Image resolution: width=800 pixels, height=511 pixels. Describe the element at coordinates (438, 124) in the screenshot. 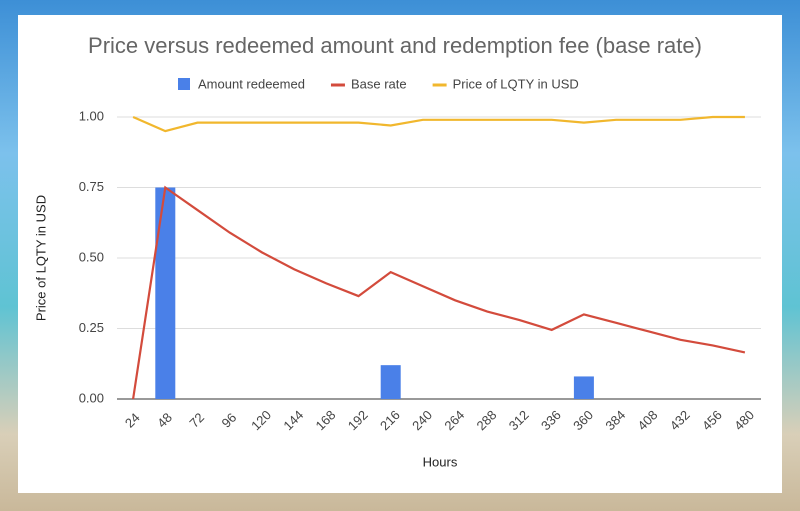

I see `line` at that location.